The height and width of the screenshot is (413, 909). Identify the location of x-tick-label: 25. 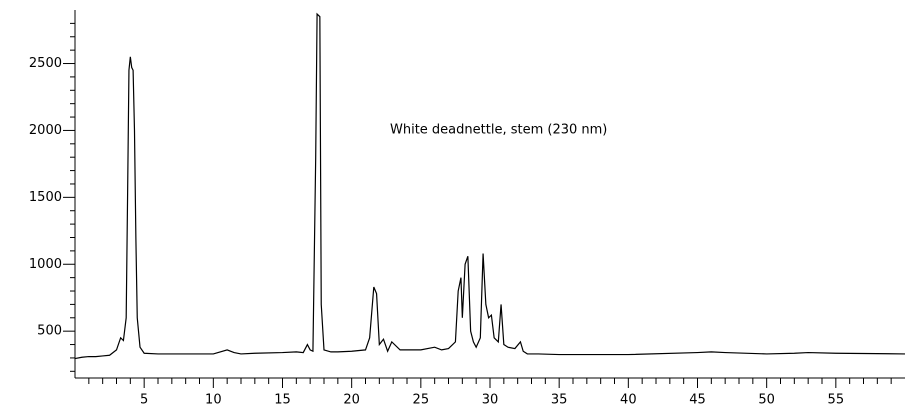
(421, 400).